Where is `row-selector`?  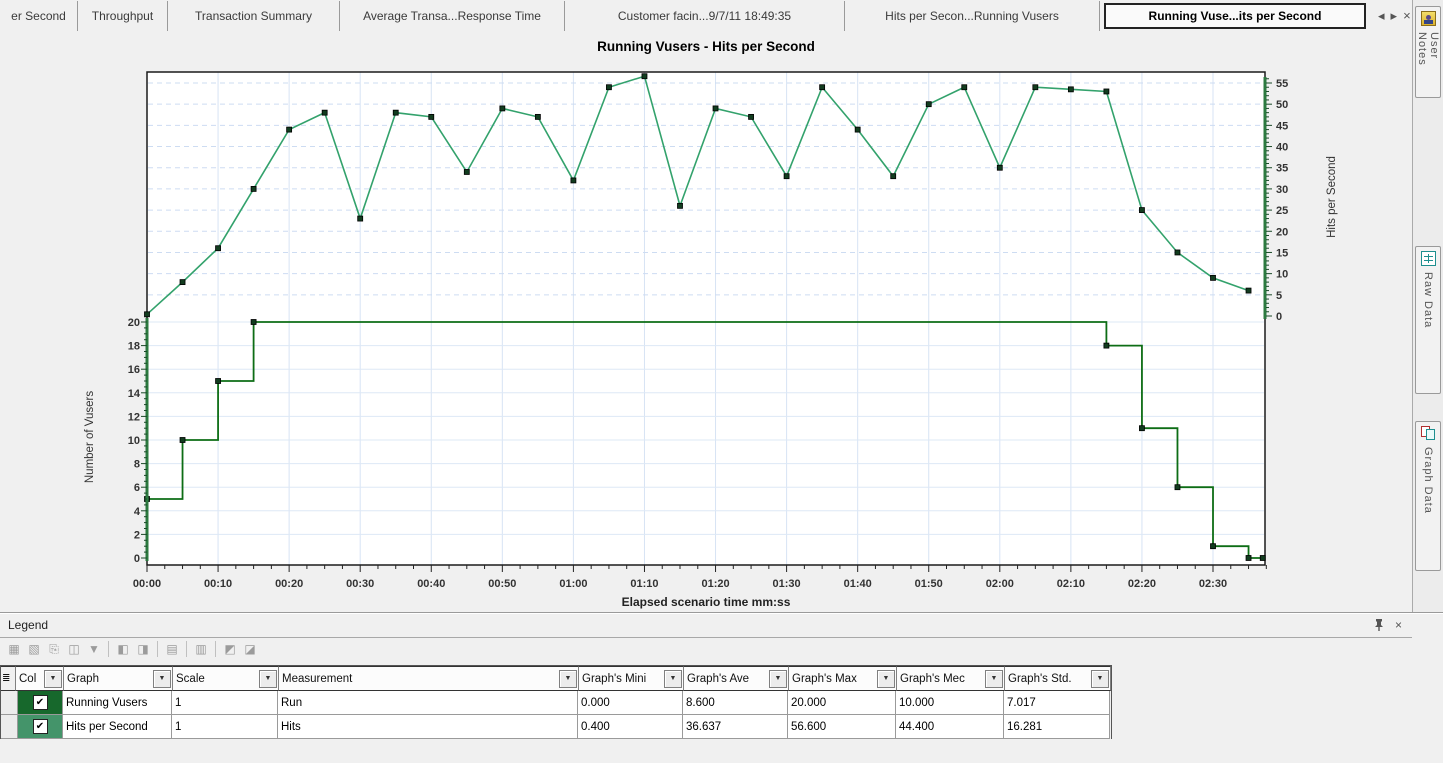
row-selector is located at coordinates (9, 727).